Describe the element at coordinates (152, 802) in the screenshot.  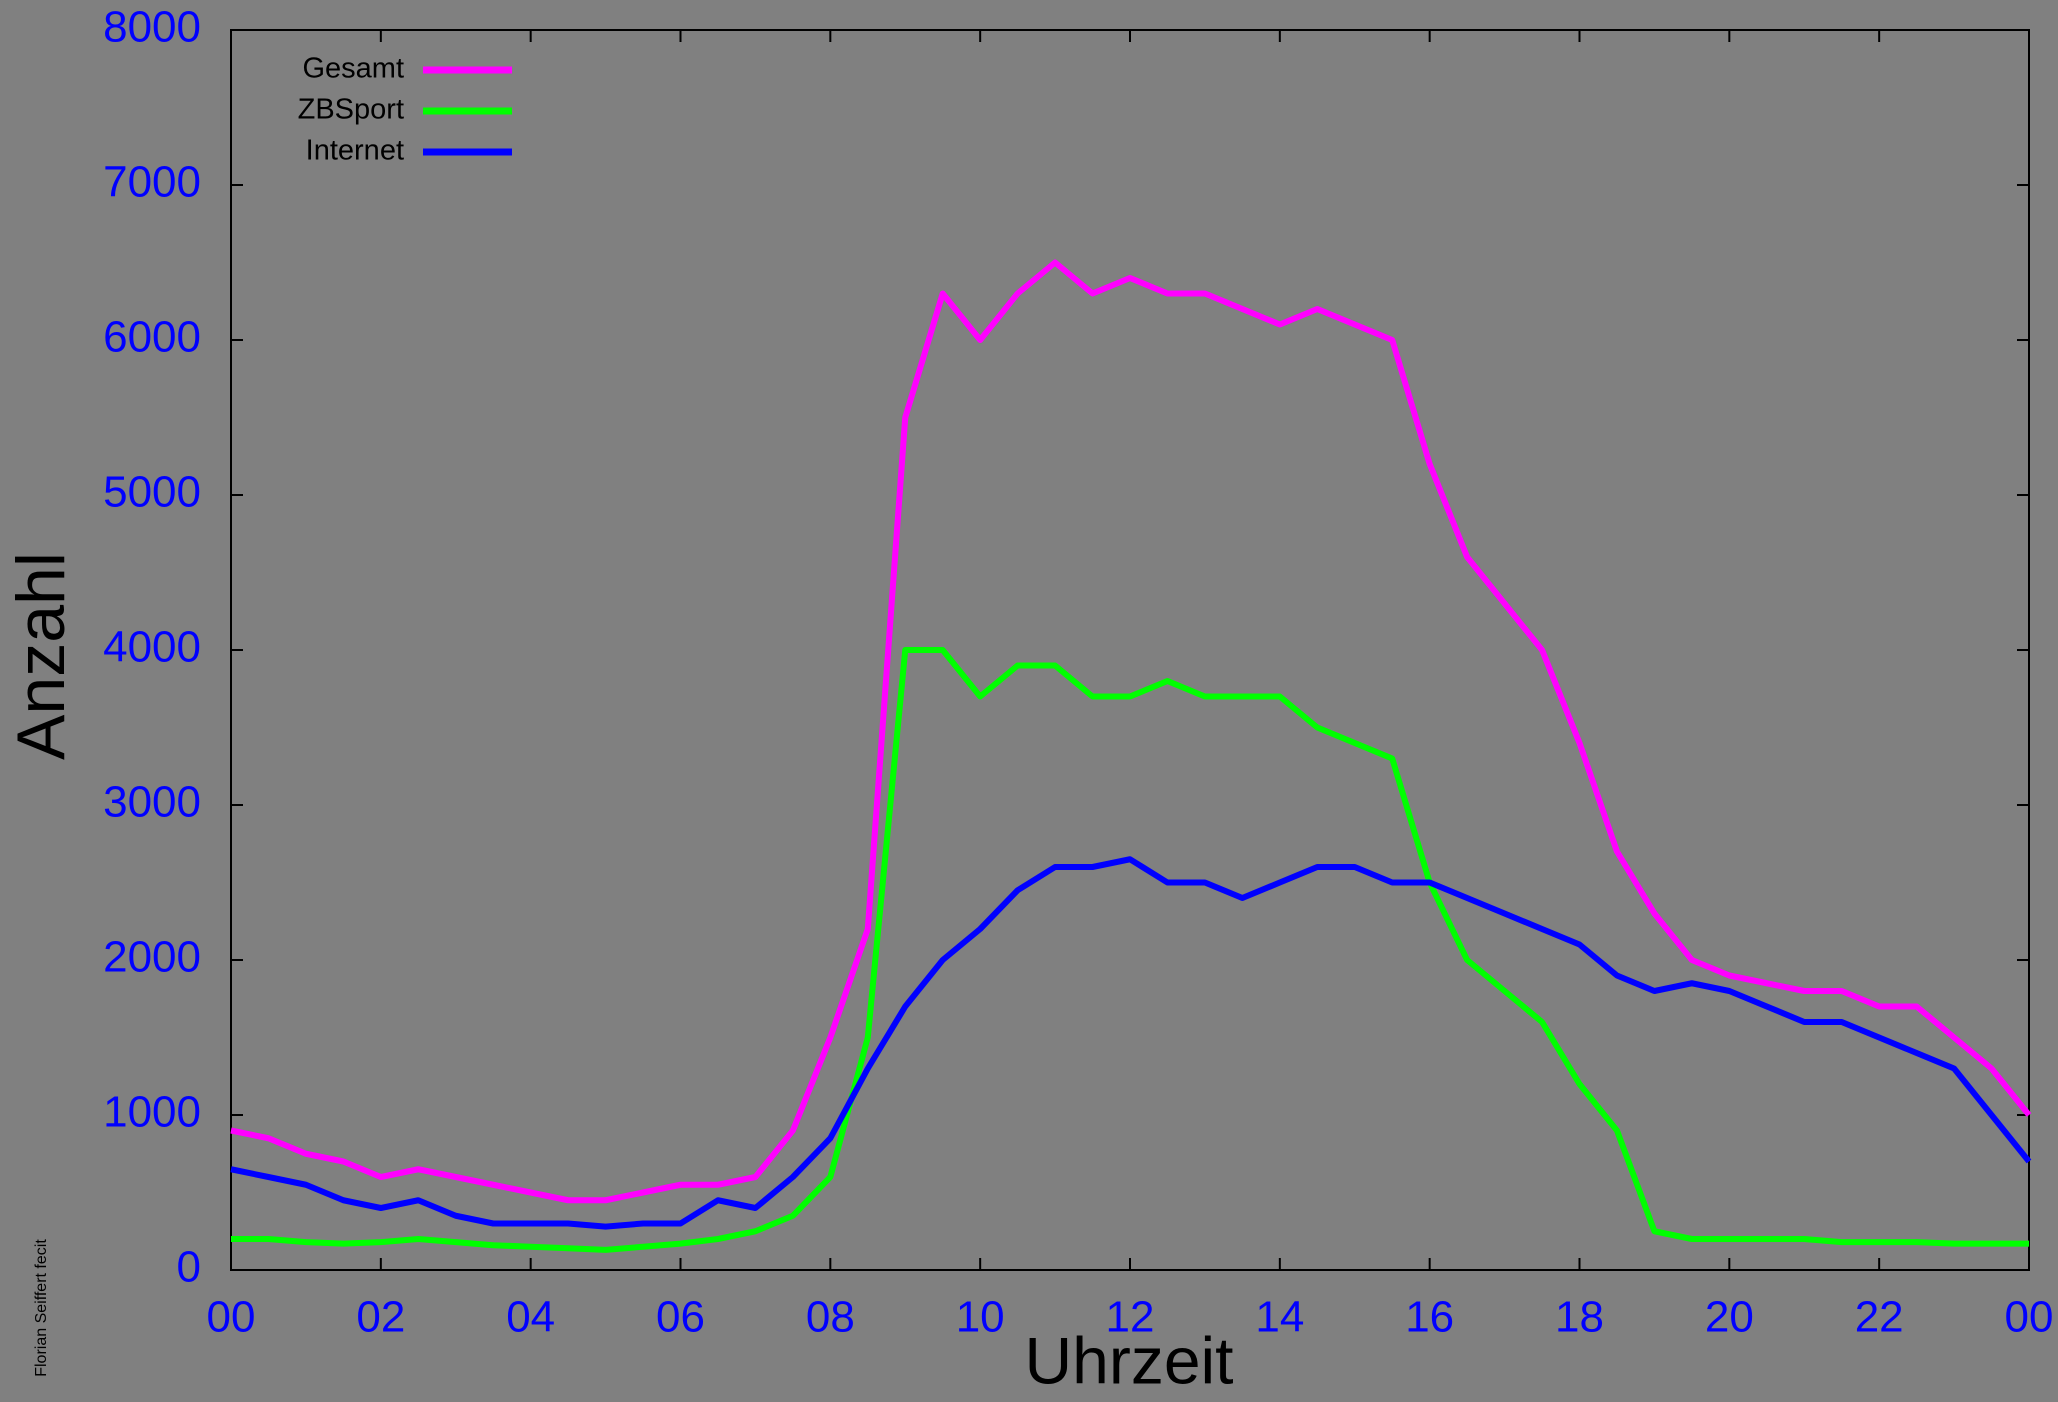
I see `y-tick-label: 3000` at that location.